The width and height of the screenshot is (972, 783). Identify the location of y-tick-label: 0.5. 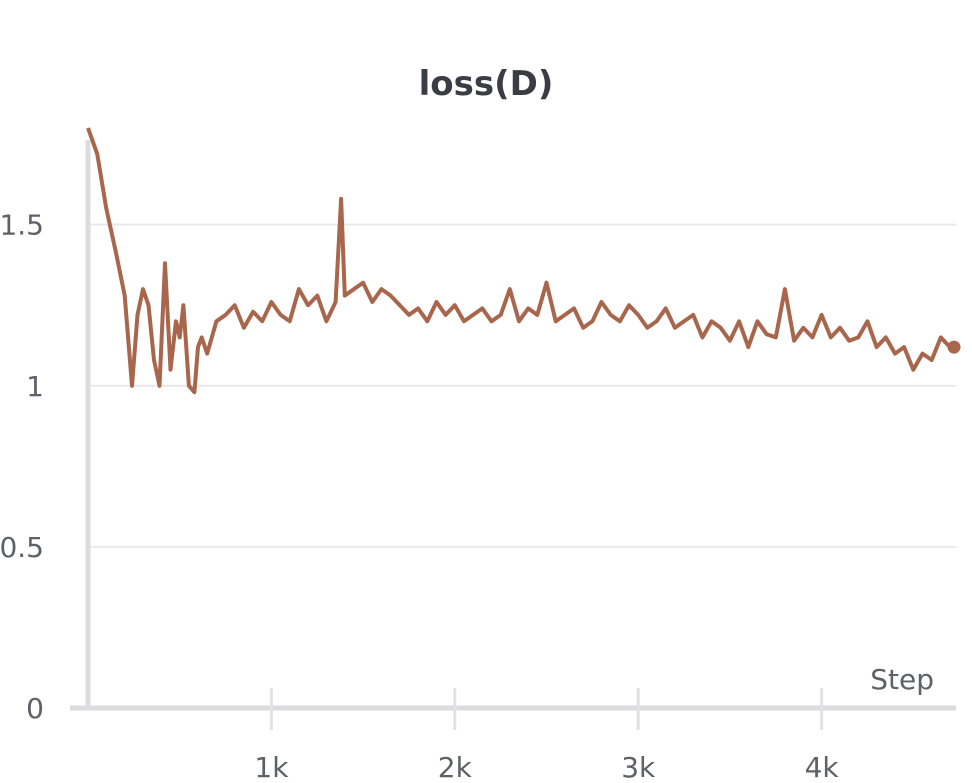
(22, 547).